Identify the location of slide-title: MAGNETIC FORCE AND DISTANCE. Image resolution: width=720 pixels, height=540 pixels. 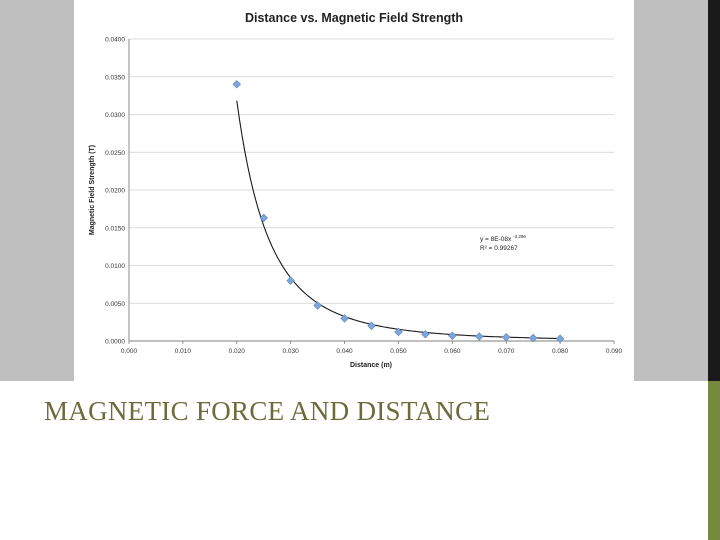
(267, 411).